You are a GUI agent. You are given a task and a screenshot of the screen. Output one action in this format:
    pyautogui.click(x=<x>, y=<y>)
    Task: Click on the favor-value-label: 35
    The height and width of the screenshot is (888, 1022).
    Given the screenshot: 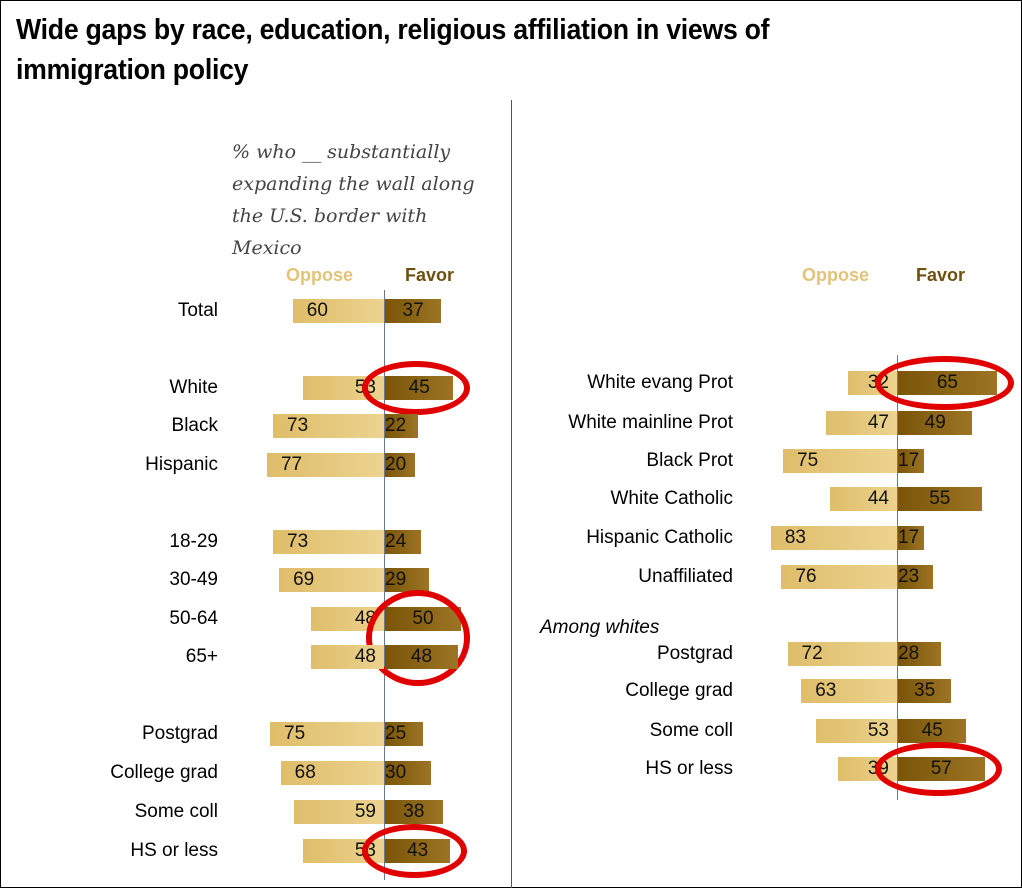 What is the action you would take?
    pyautogui.click(x=925, y=690)
    